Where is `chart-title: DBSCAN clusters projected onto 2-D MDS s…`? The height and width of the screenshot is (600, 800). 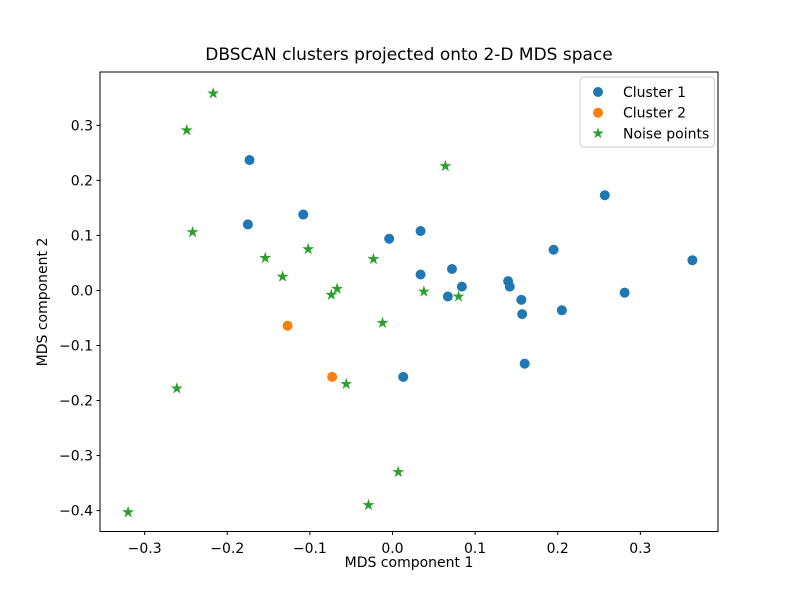 chart-title: DBSCAN clusters projected onto 2-D MDS s… is located at coordinates (409, 55).